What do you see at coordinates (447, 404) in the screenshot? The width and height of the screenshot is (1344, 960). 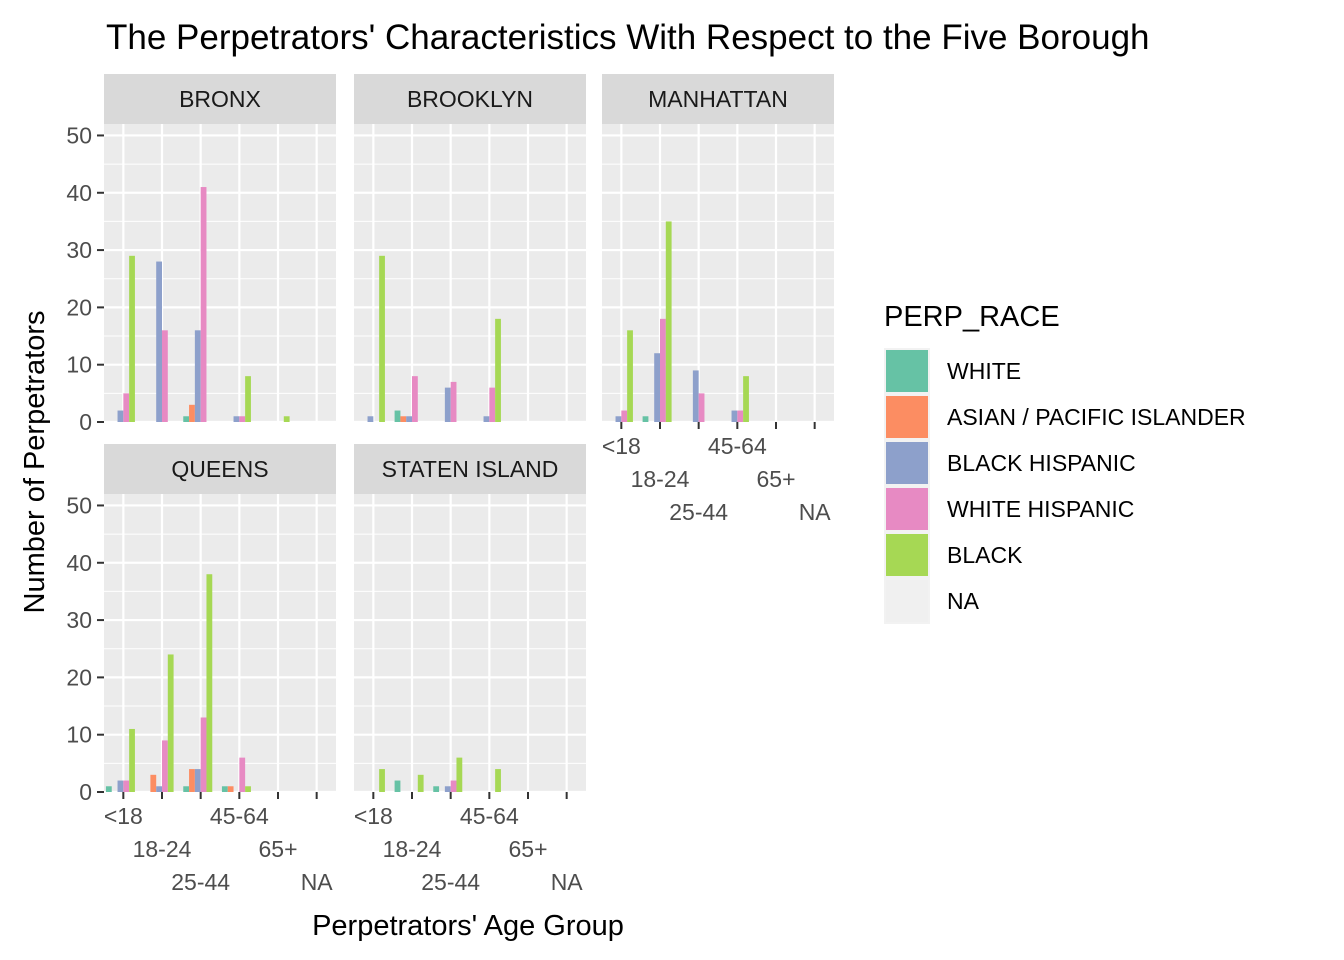 I see `bar-brooklyn-25-44-black-hispanic` at bounding box center [447, 404].